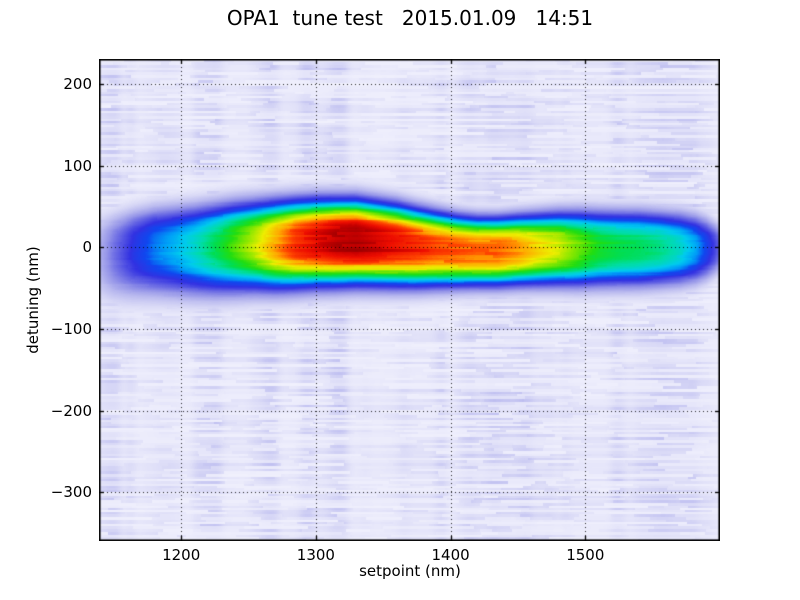  Describe the element at coordinates (410, 18) in the screenshot. I see `plot-title: OPA1 tune test 2015.01.09 14:51` at that location.